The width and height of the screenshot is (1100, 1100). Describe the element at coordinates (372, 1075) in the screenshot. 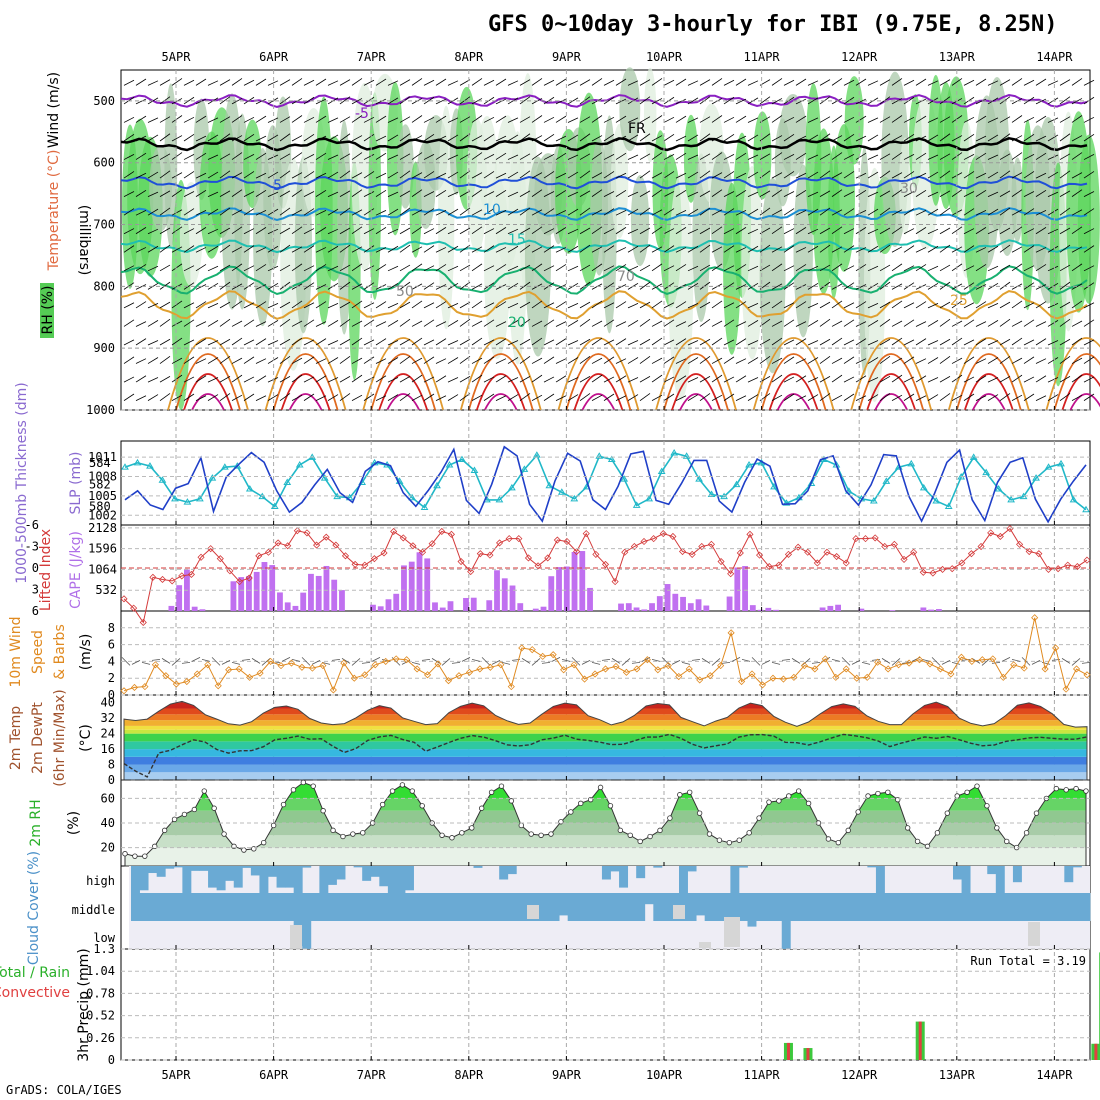

I see `bottom-date-label: 7APR` at that location.